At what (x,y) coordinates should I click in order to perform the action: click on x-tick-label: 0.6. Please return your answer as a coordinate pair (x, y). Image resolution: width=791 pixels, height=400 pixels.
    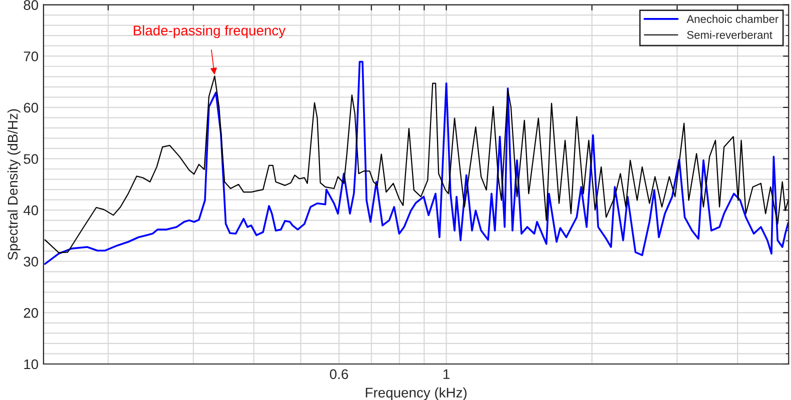
    Looking at the image, I should click on (339, 374).